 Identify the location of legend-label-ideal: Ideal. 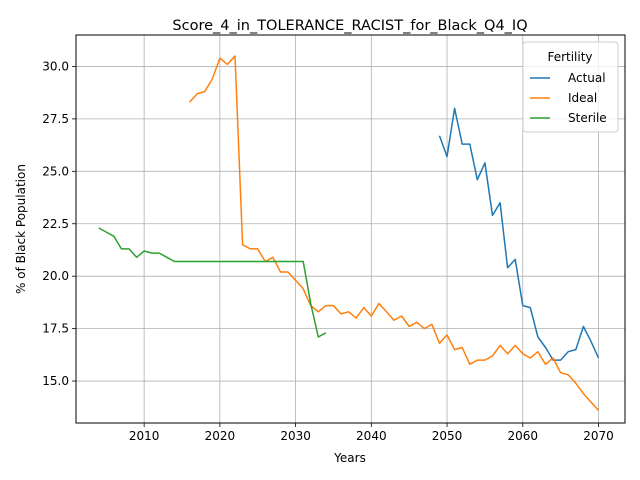
(582, 98).